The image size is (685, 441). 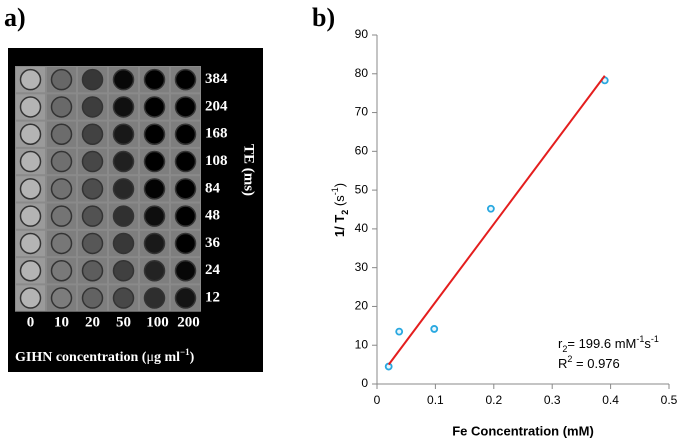 I want to click on te-value: 12, so click(x=212, y=297).